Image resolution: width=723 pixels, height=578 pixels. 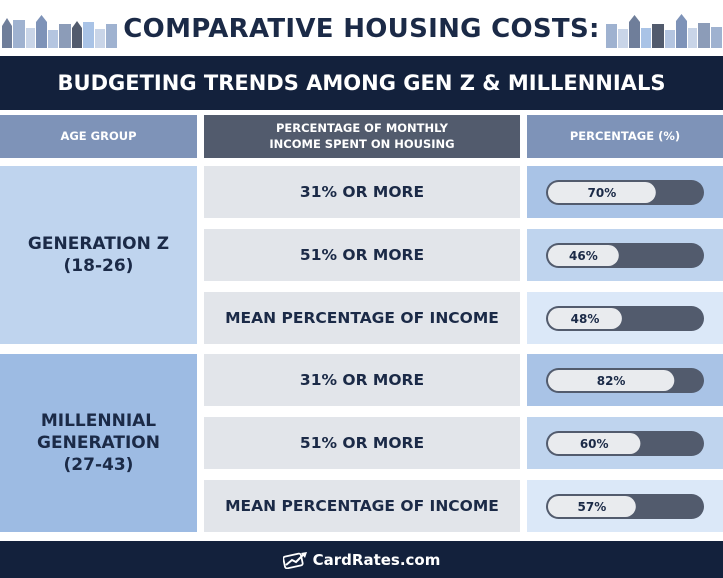 I want to click on percentage-cell: 57%, so click(x=625, y=506).